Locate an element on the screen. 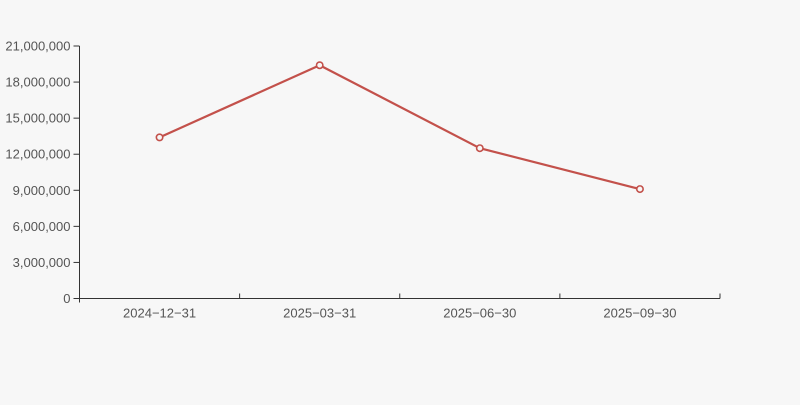  y-axis-tick-label: 21,000,000 is located at coordinates (37, 46).